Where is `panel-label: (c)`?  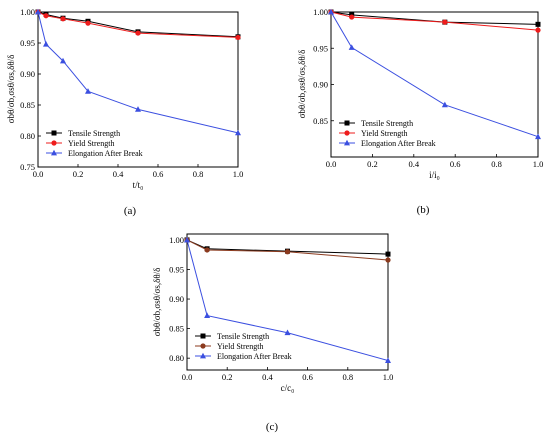
panel-label: (c) is located at coordinates (272, 427).